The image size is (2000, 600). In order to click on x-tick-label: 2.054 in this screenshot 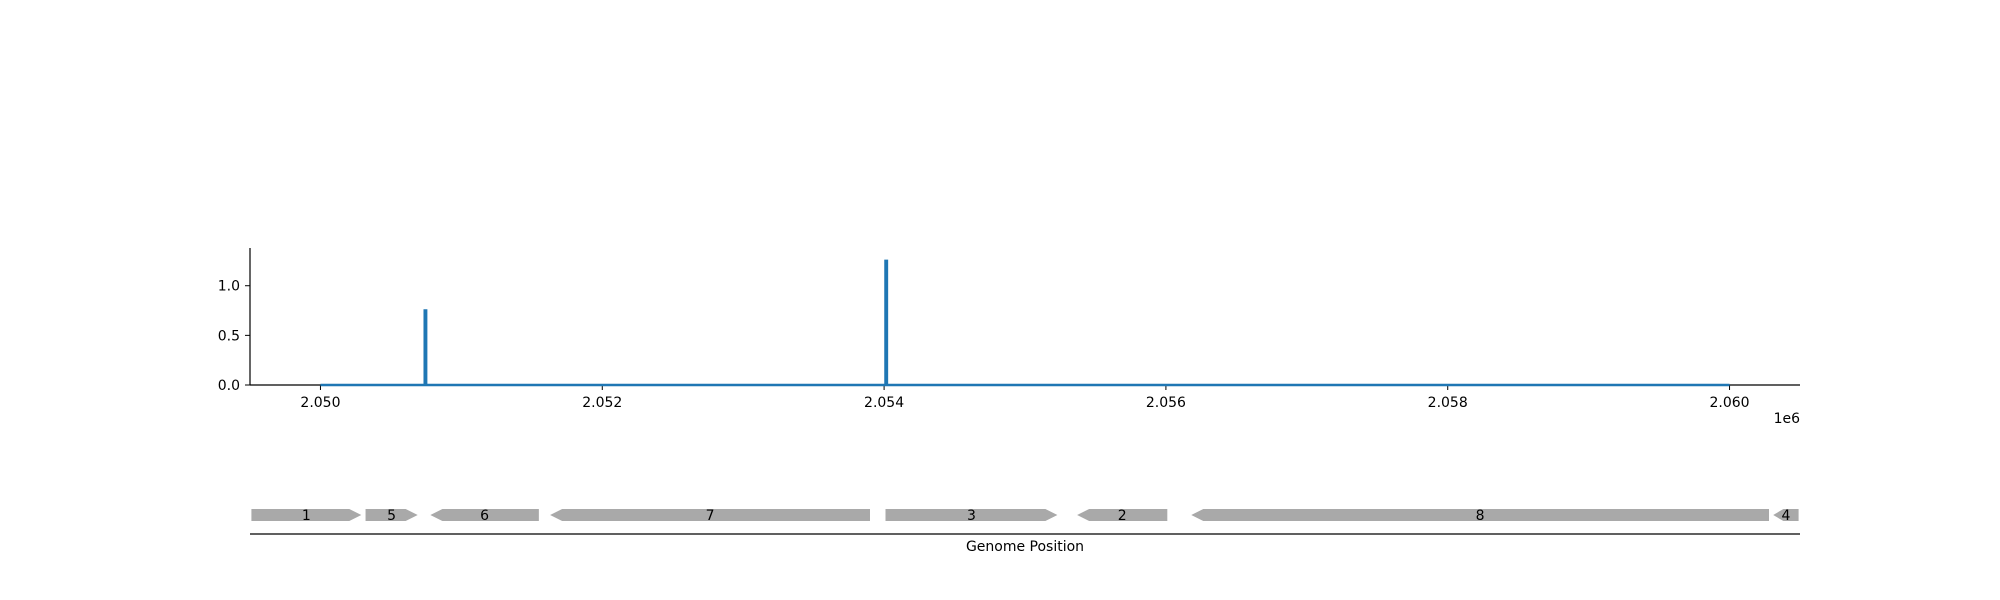, I will do `click(884, 403)`.